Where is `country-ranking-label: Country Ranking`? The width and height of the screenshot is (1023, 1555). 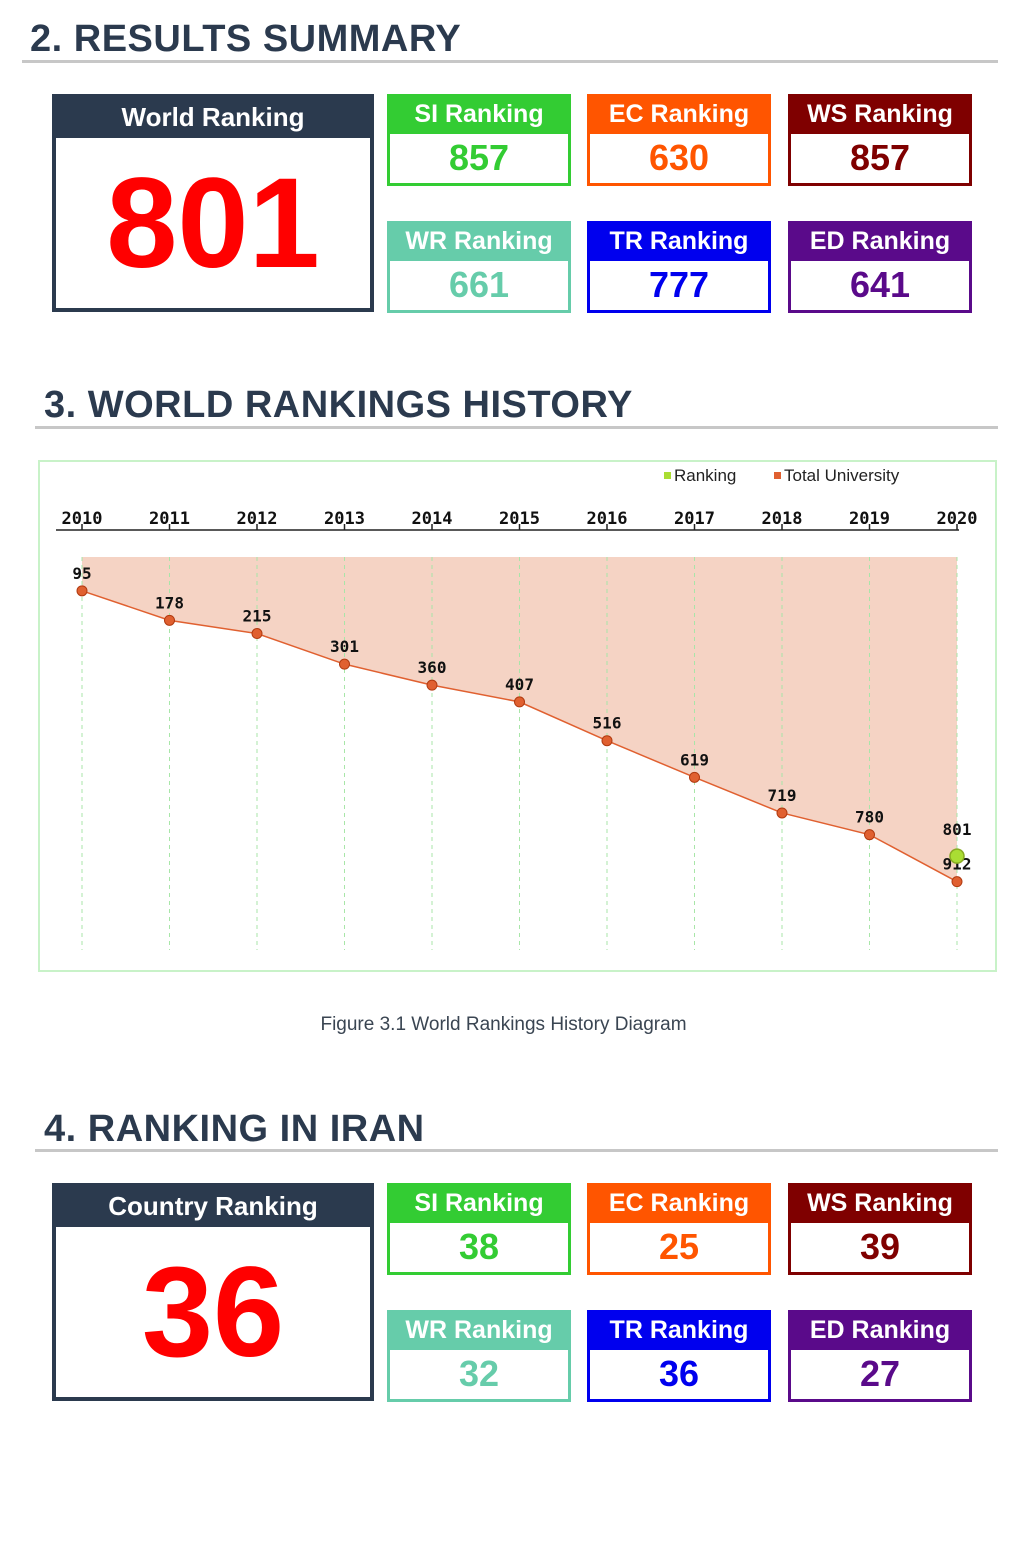
country-ranking-label: Country Ranking is located at coordinates (213, 1207).